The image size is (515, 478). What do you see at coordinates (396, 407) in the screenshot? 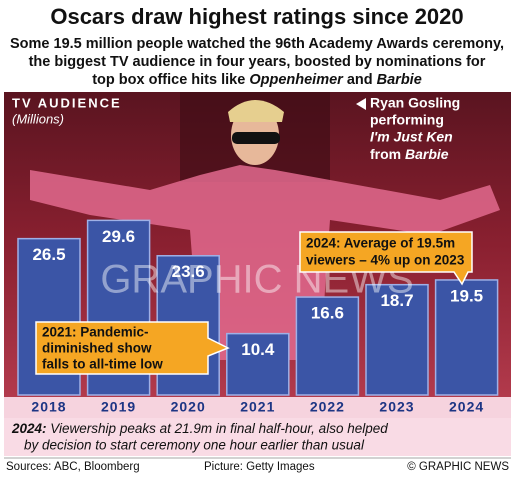
I see `x-tick-label: 2023` at bounding box center [396, 407].